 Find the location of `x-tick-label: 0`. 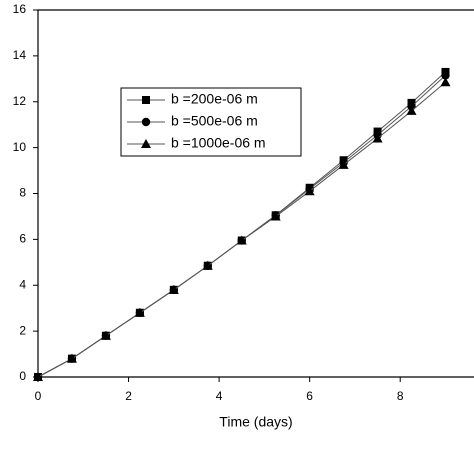

x-tick-label: 0 is located at coordinates (38, 396).